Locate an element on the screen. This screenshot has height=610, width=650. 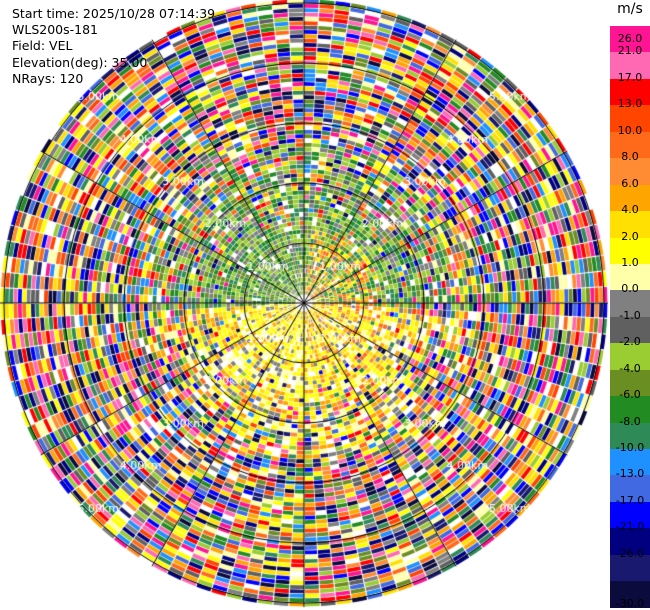
colorbar-tick-label: 4.0 is located at coordinates (630, 210).